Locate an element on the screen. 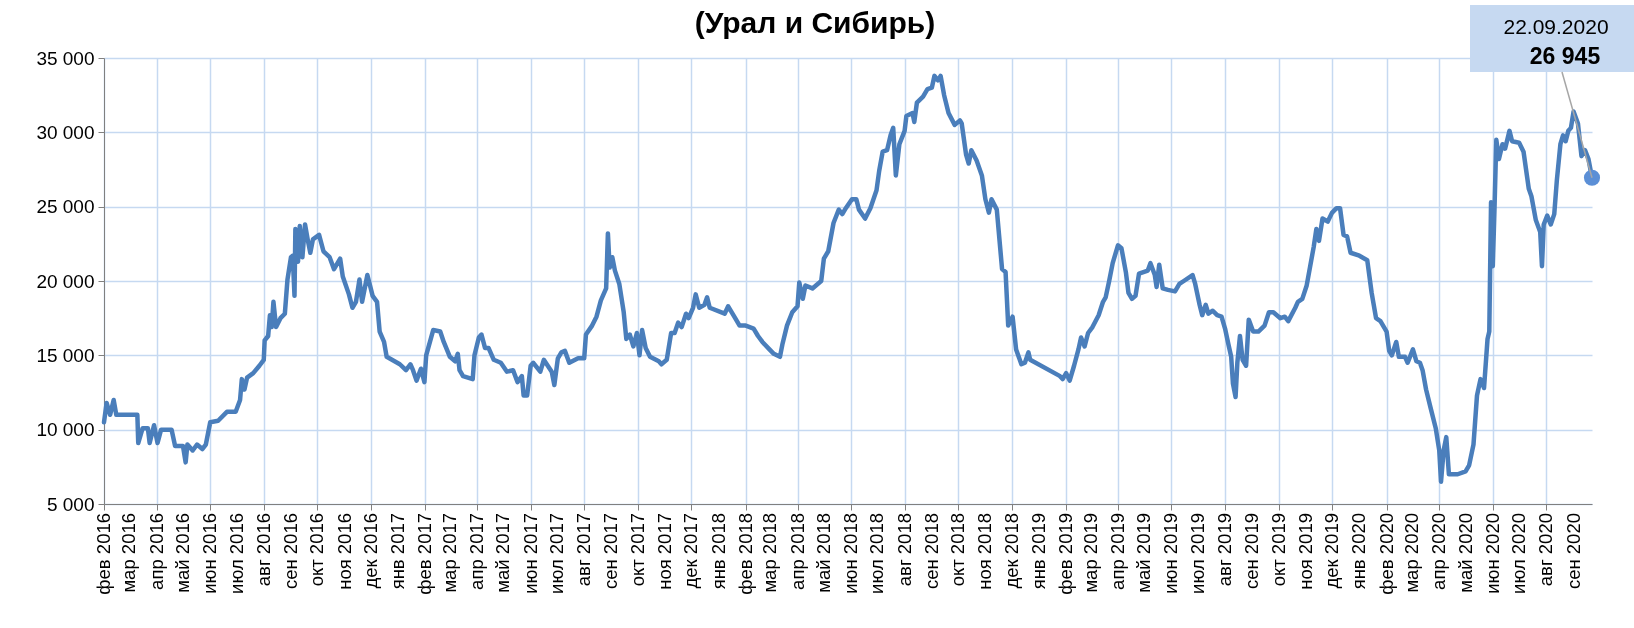 The image size is (1634, 628). y-tick-label: 30 000 is located at coordinates (65, 132).